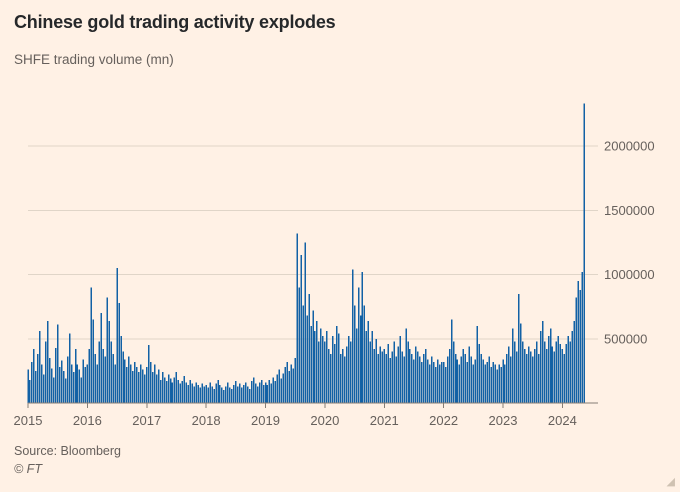 The width and height of the screenshot is (680, 492). Describe the element at coordinates (629, 146) in the screenshot. I see `y-tick-label: 2000000` at that location.